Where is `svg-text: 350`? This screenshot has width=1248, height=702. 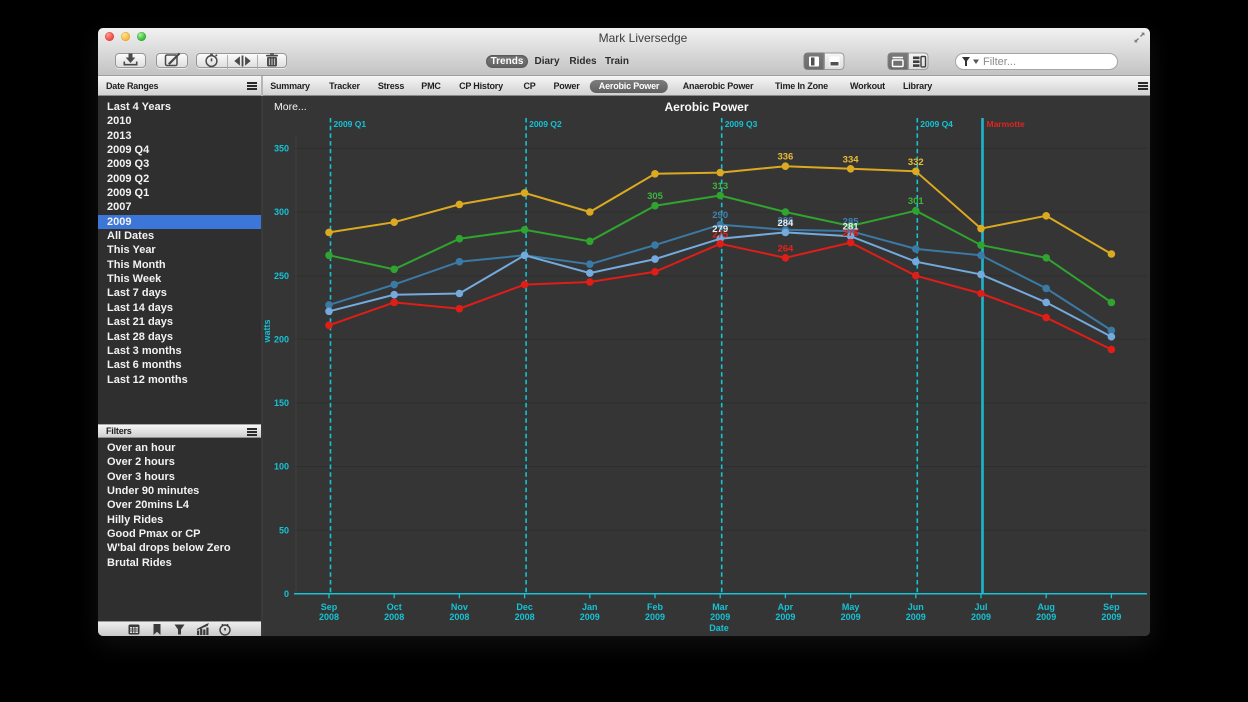
svg-text: 350 is located at coordinates (281, 149).